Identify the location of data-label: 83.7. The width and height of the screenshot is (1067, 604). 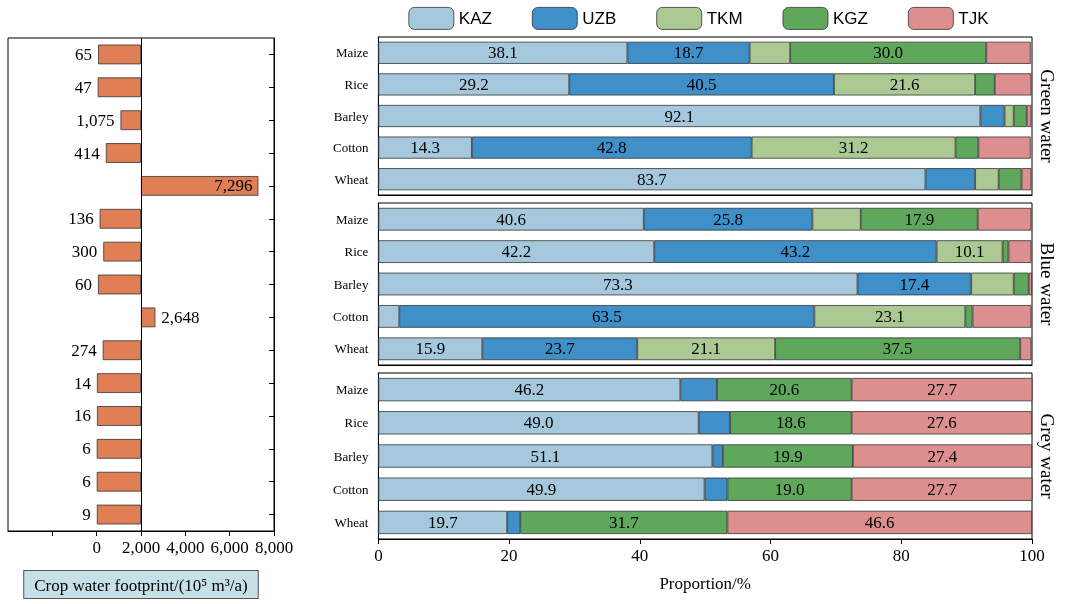
(652, 179).